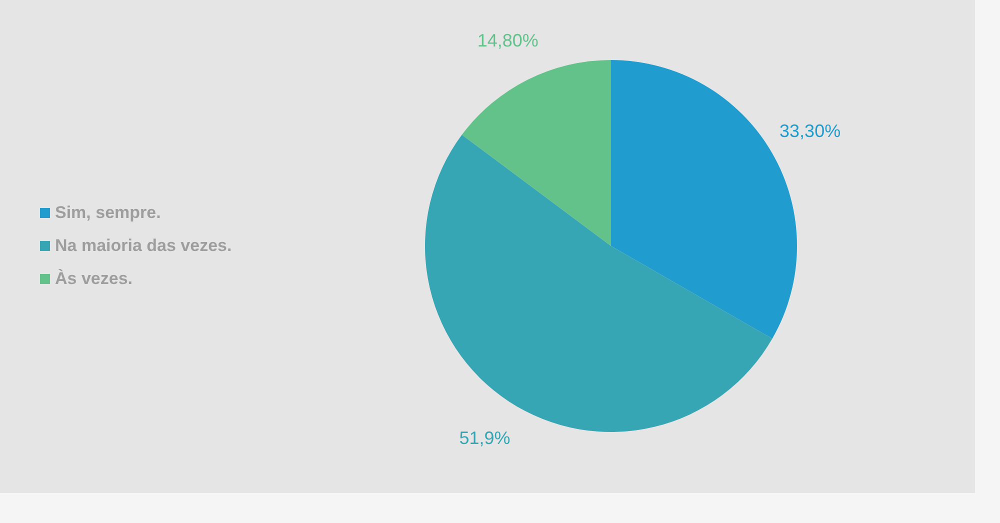 This screenshot has height=523, width=1000. What do you see at coordinates (810, 130) in the screenshot?
I see `data-label: 33,30%` at bounding box center [810, 130].